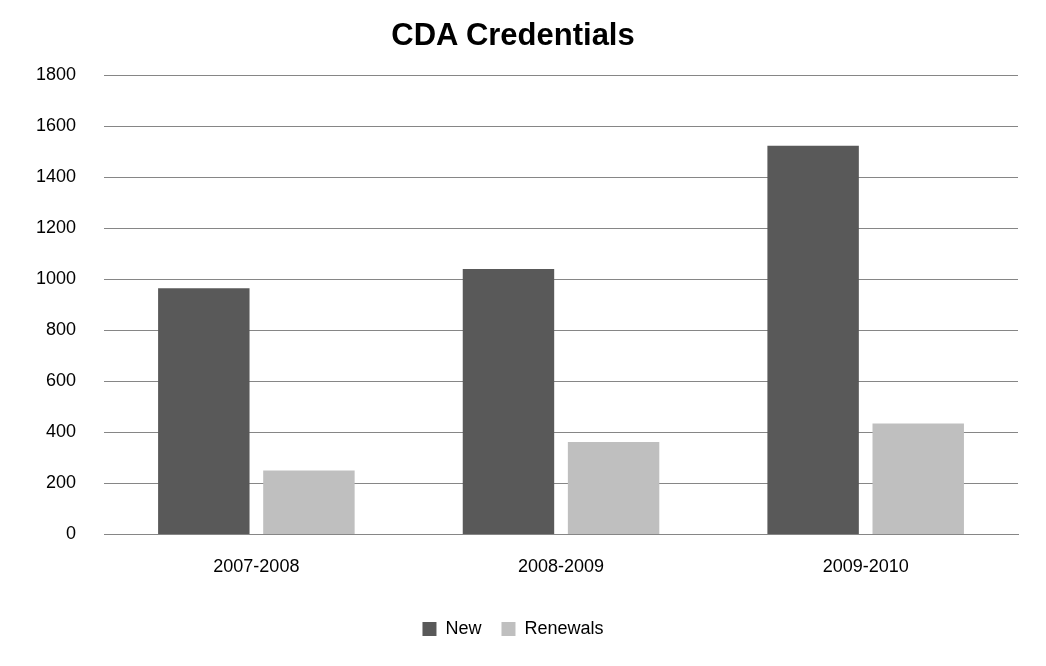  Describe the element at coordinates (56, 74) in the screenshot. I see `y-tick-label: 1800` at that location.